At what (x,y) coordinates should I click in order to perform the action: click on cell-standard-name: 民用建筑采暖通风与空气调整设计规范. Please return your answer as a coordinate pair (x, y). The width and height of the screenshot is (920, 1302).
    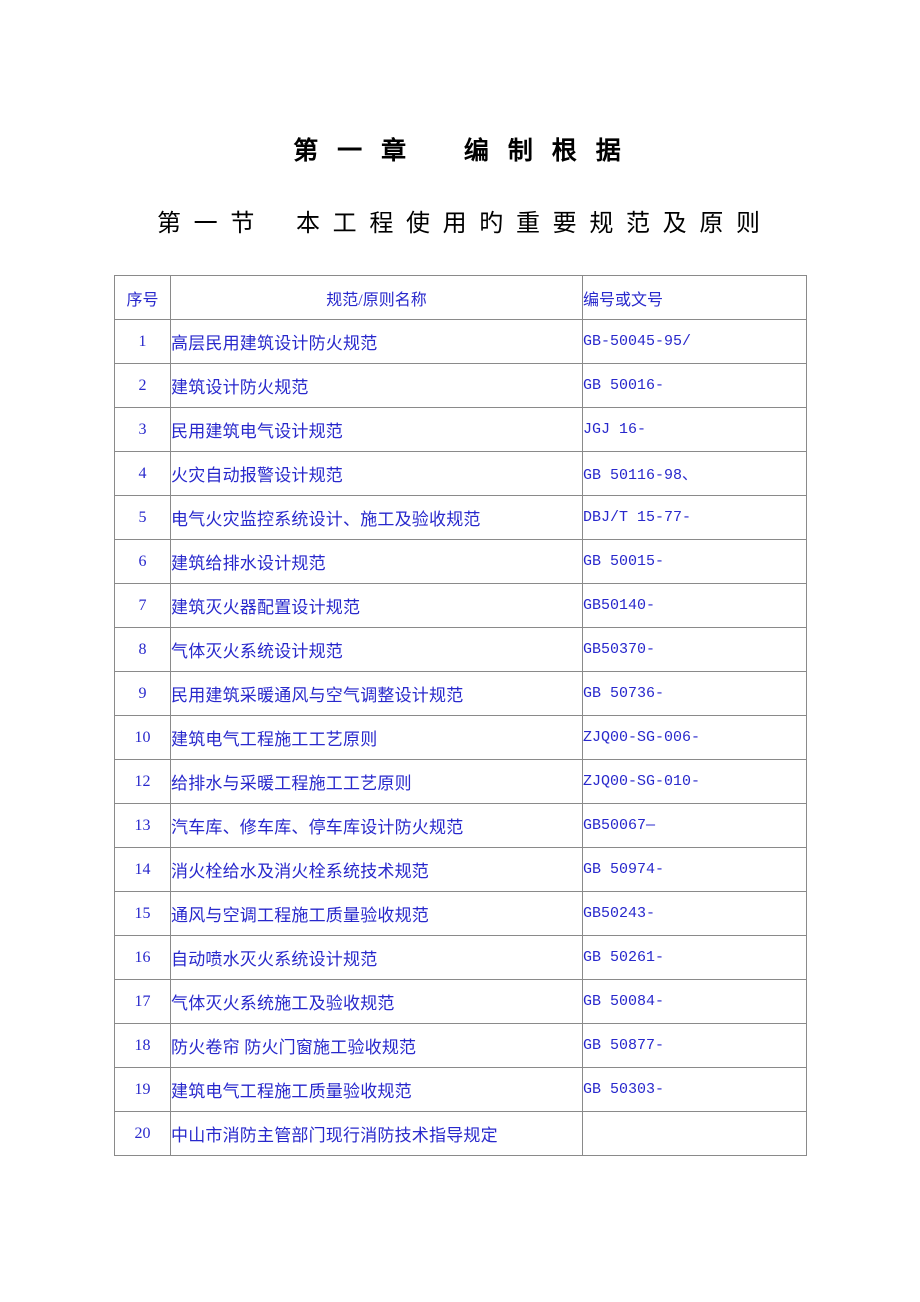
    Looking at the image, I should click on (376, 693).